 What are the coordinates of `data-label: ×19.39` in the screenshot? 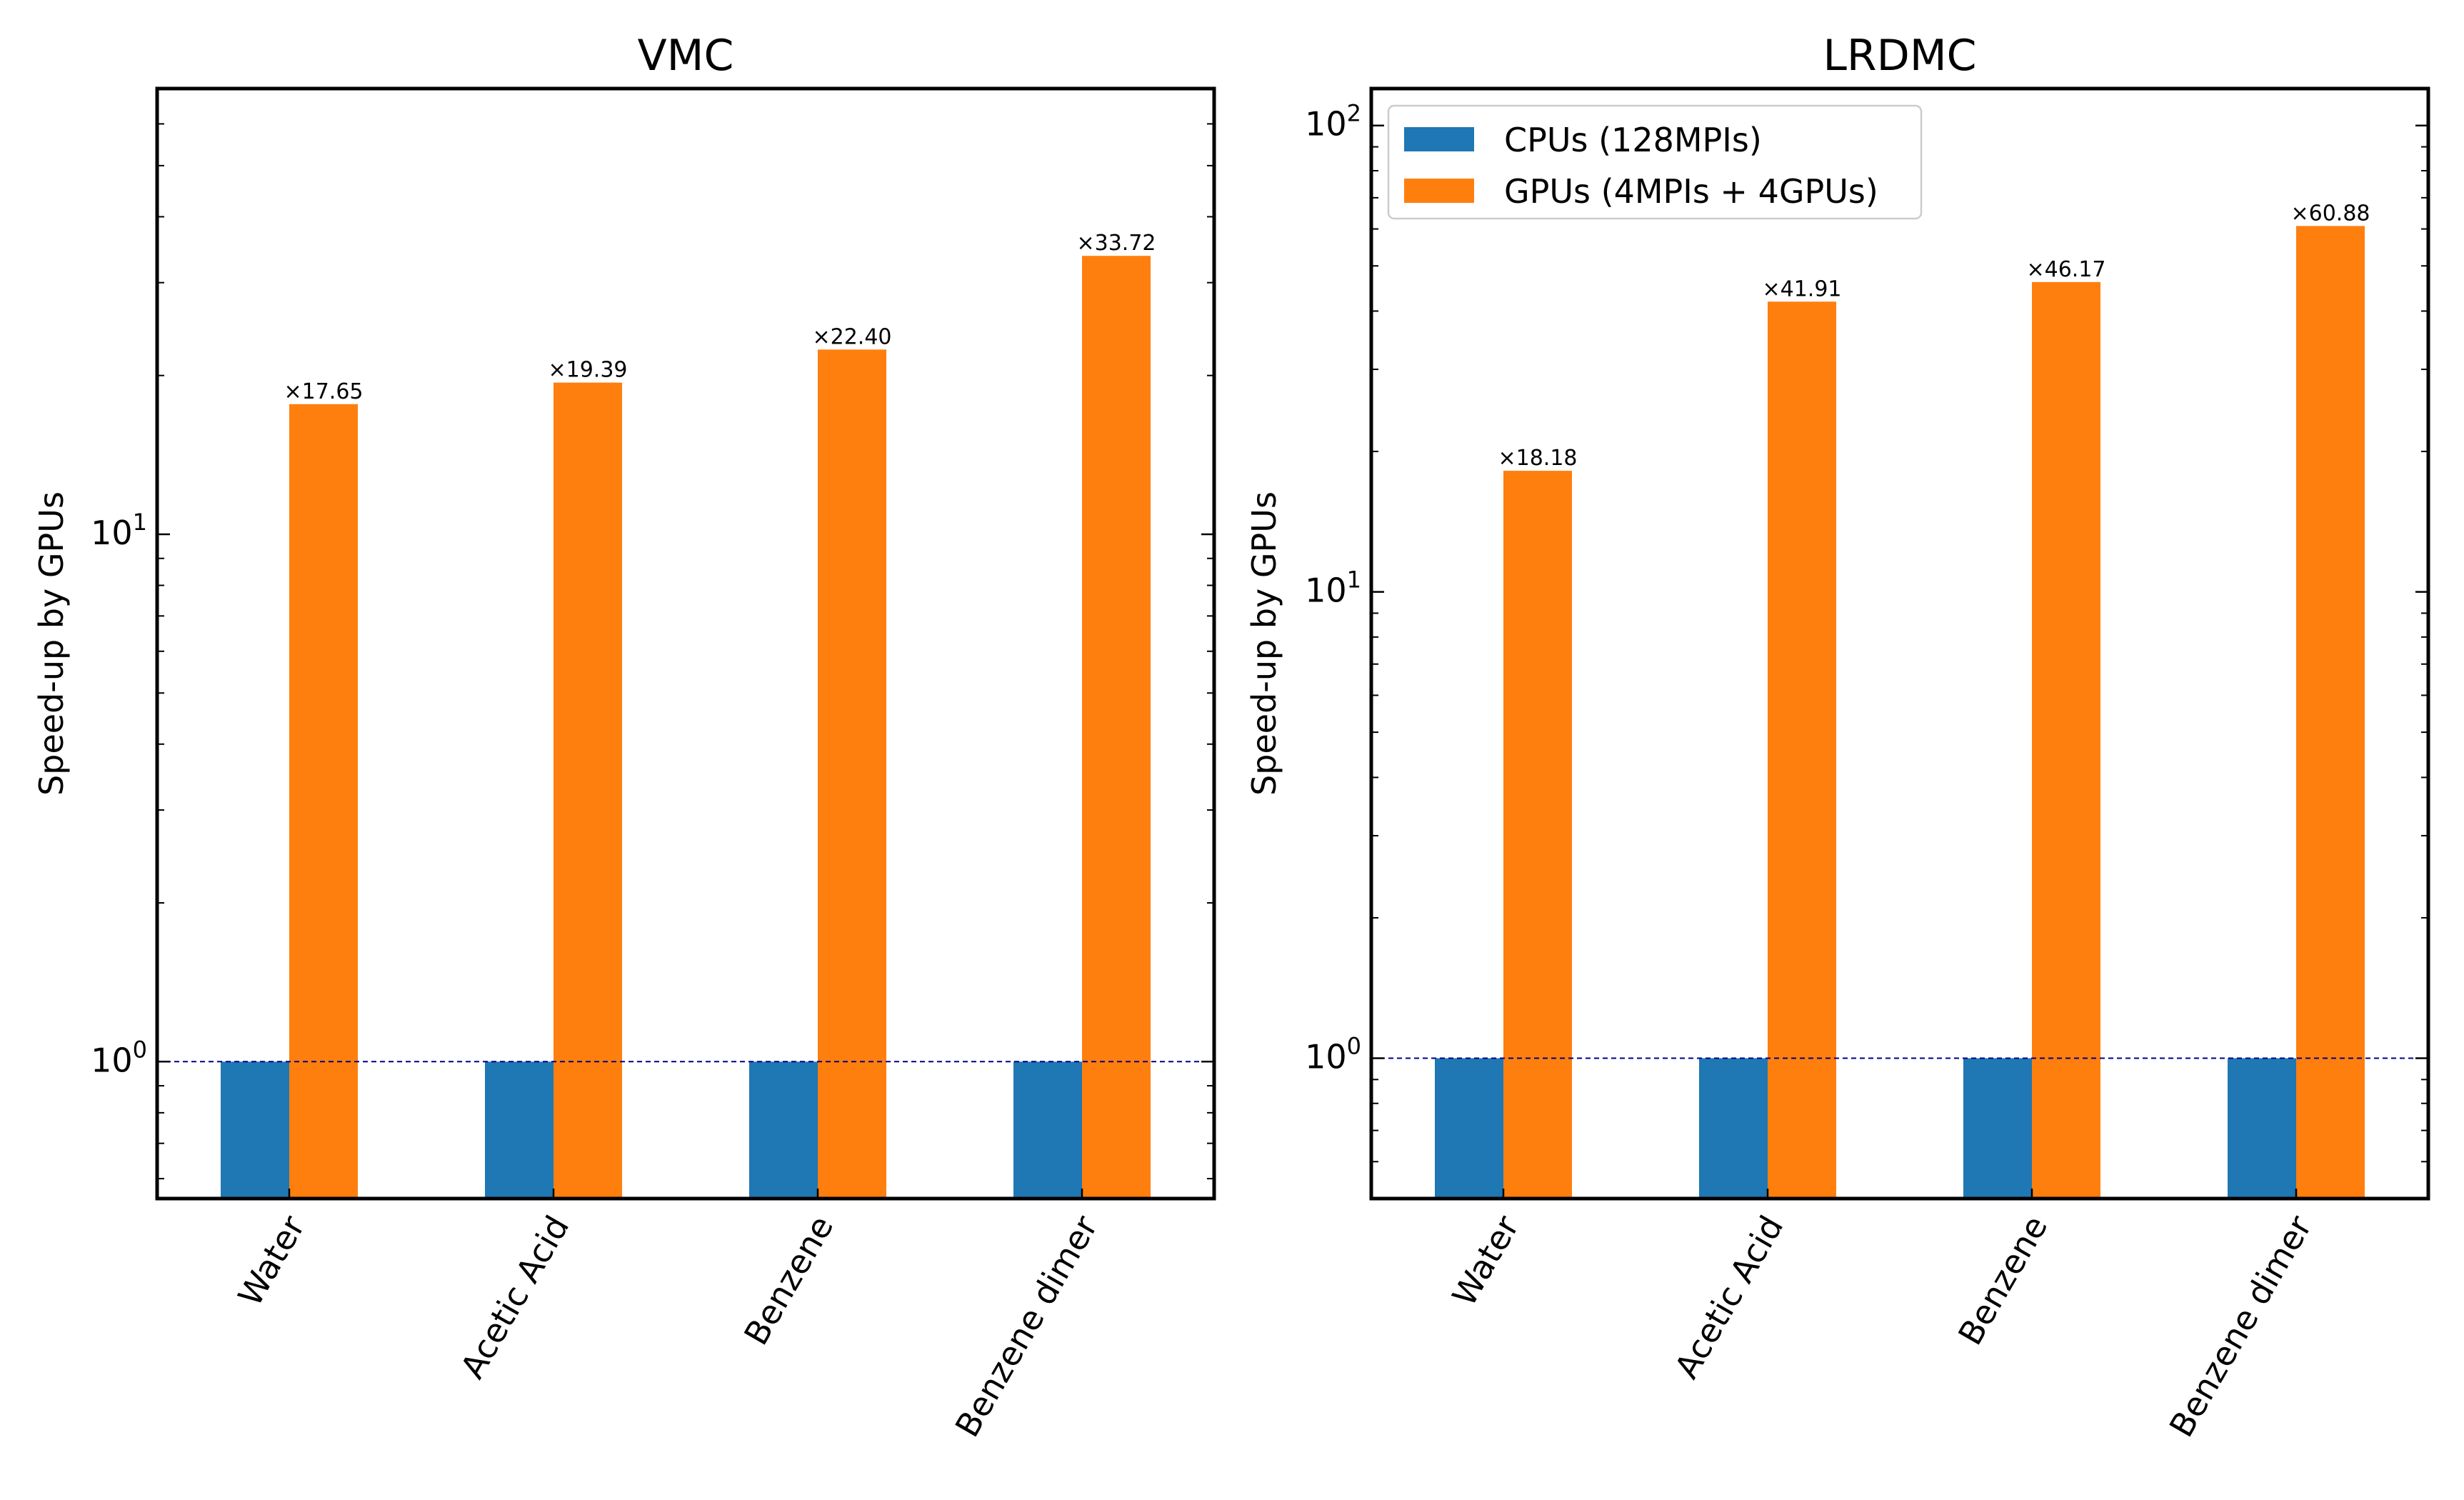 It's located at (587, 370).